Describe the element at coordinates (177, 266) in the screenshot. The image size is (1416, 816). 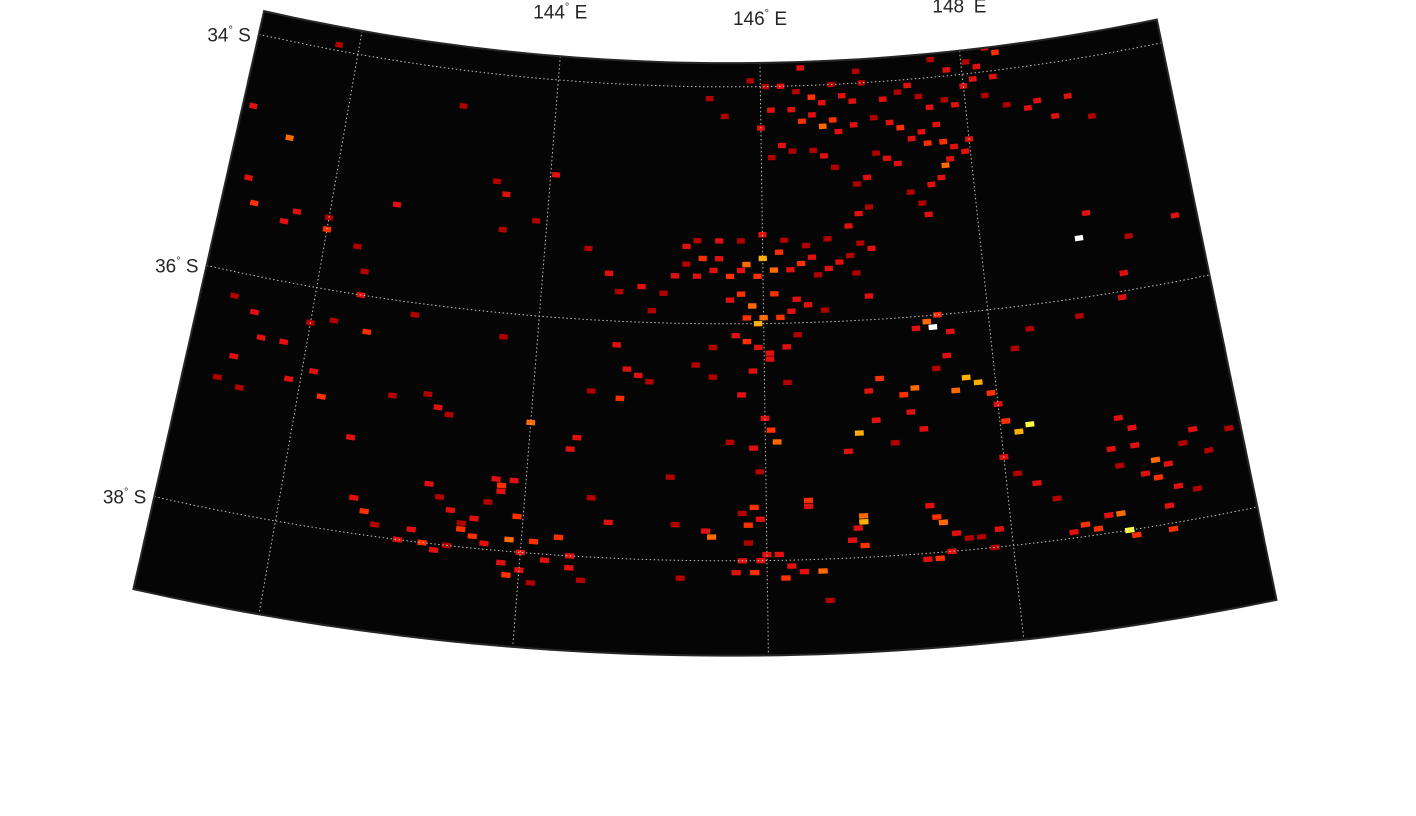
I see `latitude-labels: 34° S 36° S 38° S` at that location.